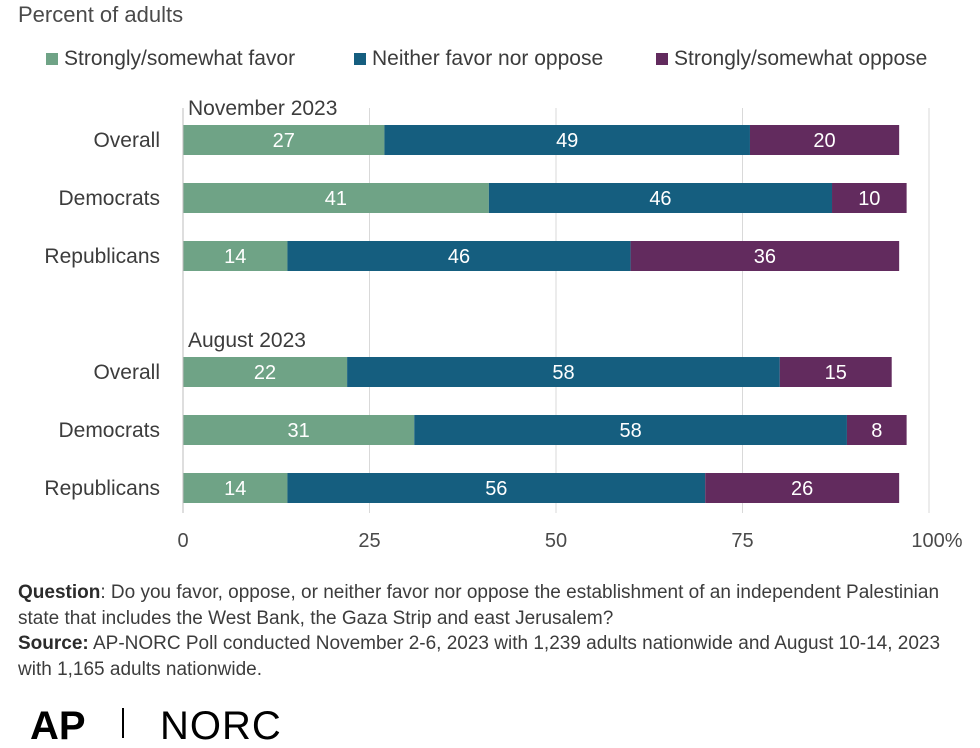  What do you see at coordinates (180, 58) in the screenshot?
I see `legend-label-favor: Strongly/somewhat favor` at bounding box center [180, 58].